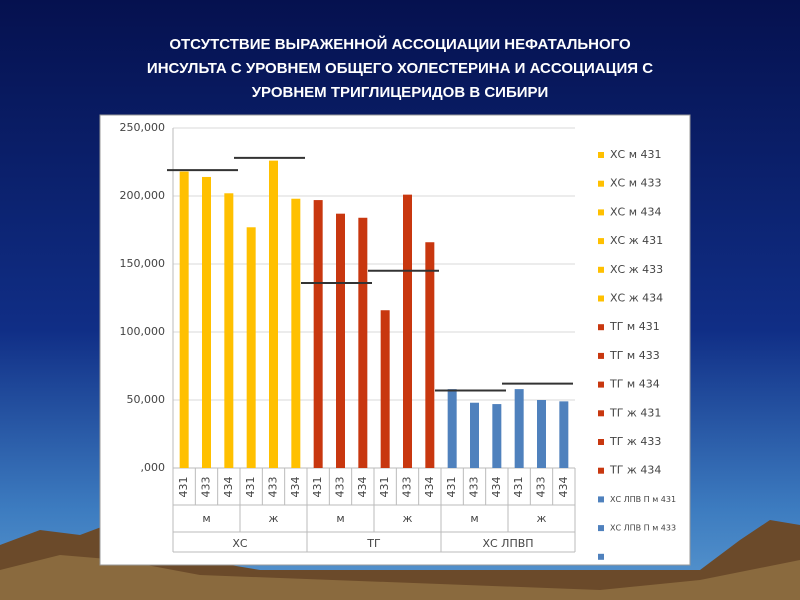 Image resolution: width=800 pixels, height=600 pixels. Describe the element at coordinates (636, 298) in the screenshot. I see `legend-label: ХС ж 434` at that location.